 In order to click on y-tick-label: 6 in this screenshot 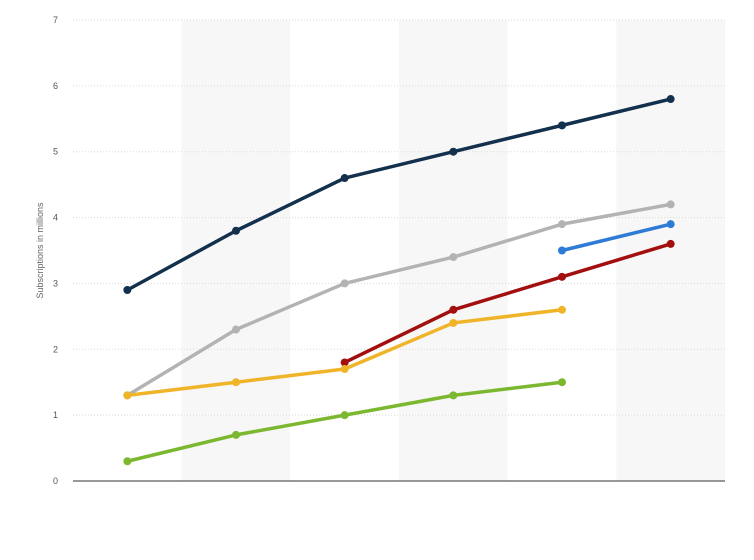, I will do `click(55, 86)`.